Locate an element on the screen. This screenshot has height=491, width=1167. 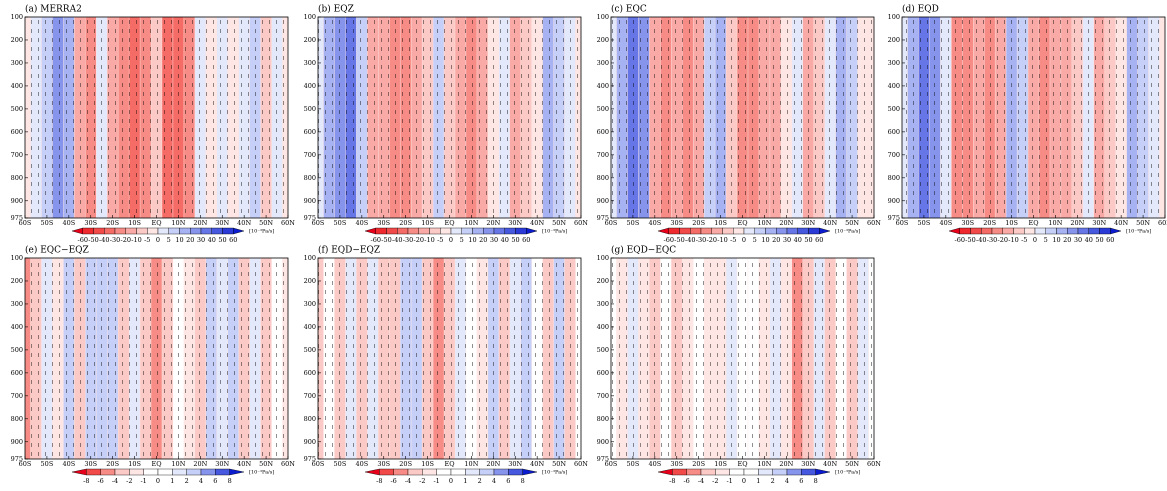
colorbar-label: 5 is located at coordinates (755, 240).